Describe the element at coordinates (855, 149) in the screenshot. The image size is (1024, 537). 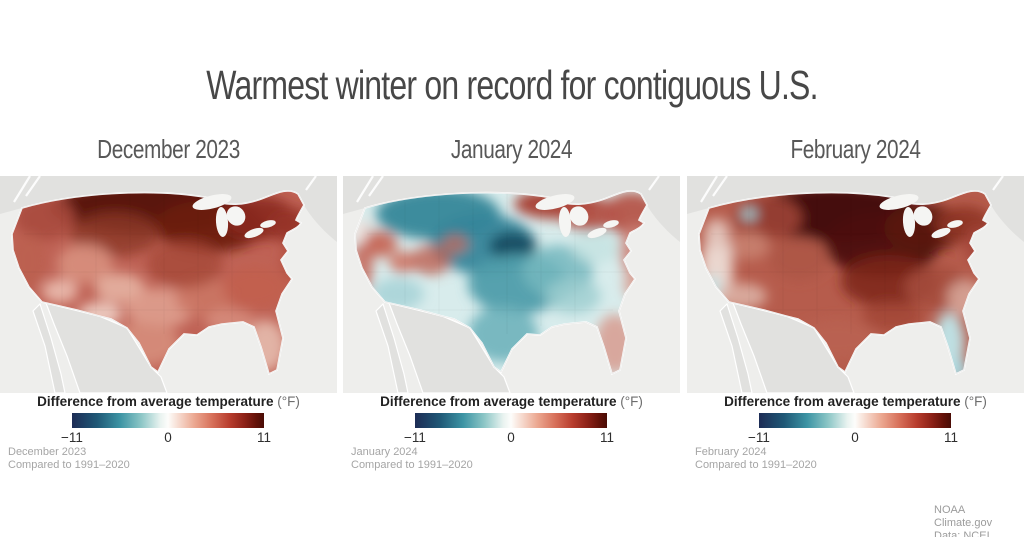
I see `panel-heading: February 2024` at that location.